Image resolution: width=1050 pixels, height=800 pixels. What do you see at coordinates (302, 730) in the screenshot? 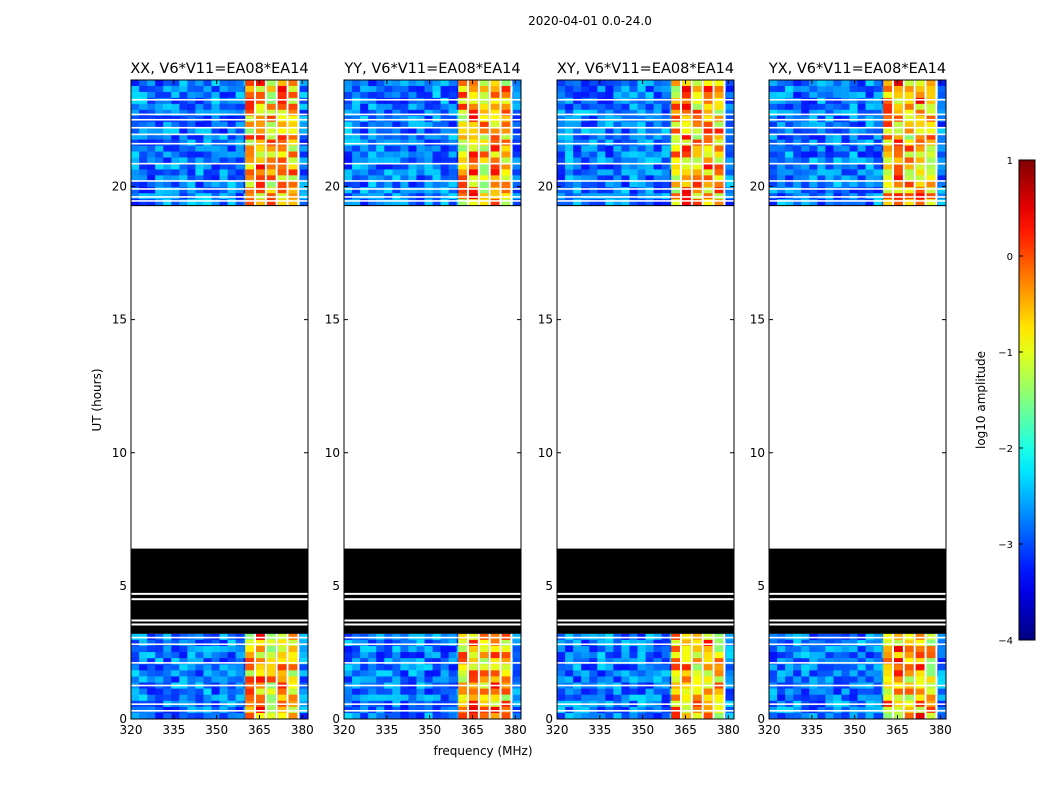
I see `x-tick-label: 380` at bounding box center [302, 730].